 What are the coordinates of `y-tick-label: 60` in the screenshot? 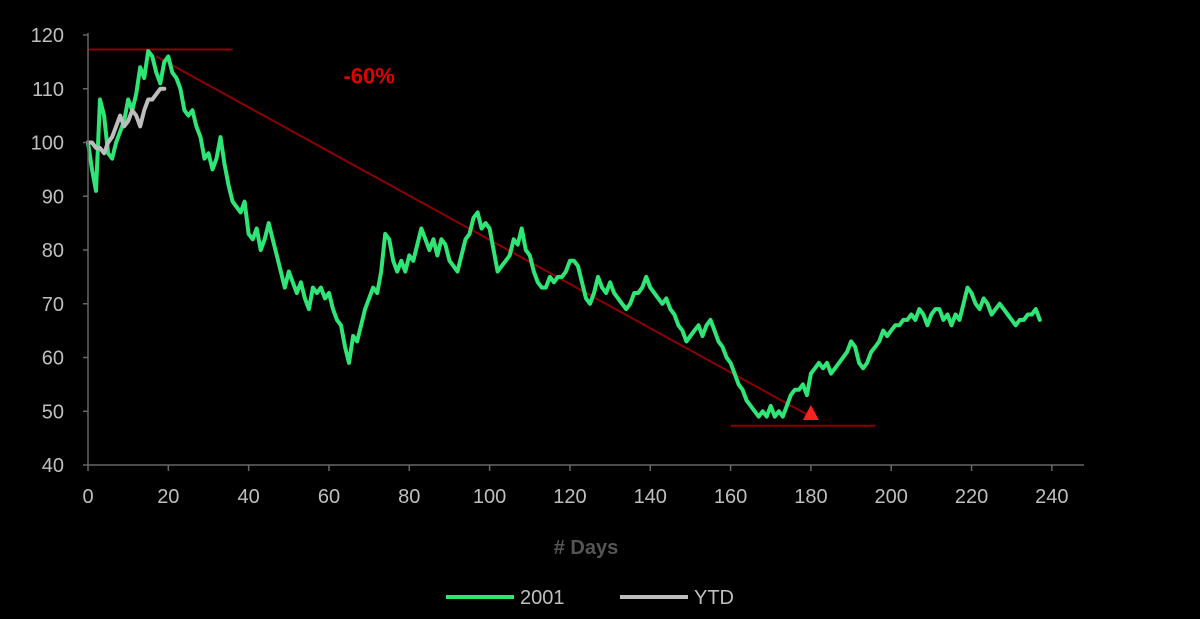 It's located at (53, 359).